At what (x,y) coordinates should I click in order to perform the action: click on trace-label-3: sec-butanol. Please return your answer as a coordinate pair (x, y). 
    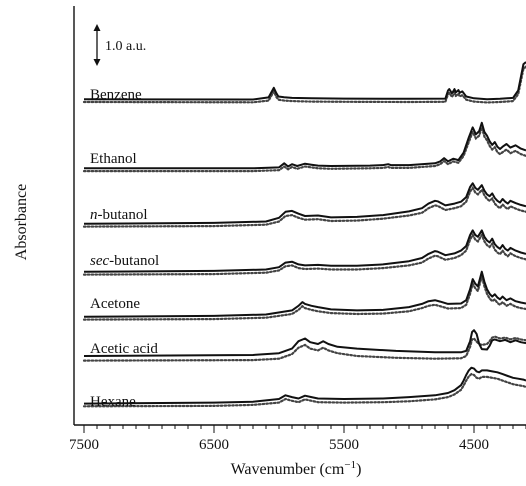
    Looking at the image, I should click on (124, 261).